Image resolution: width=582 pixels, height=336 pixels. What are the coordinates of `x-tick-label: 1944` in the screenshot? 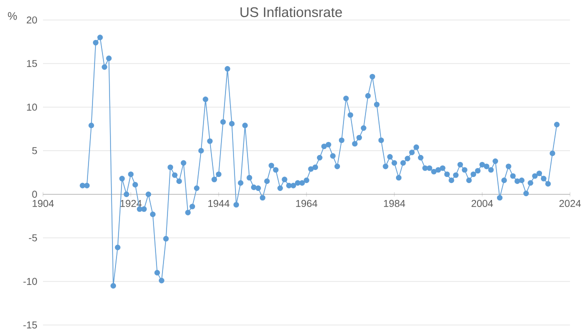 It's located at (219, 203).